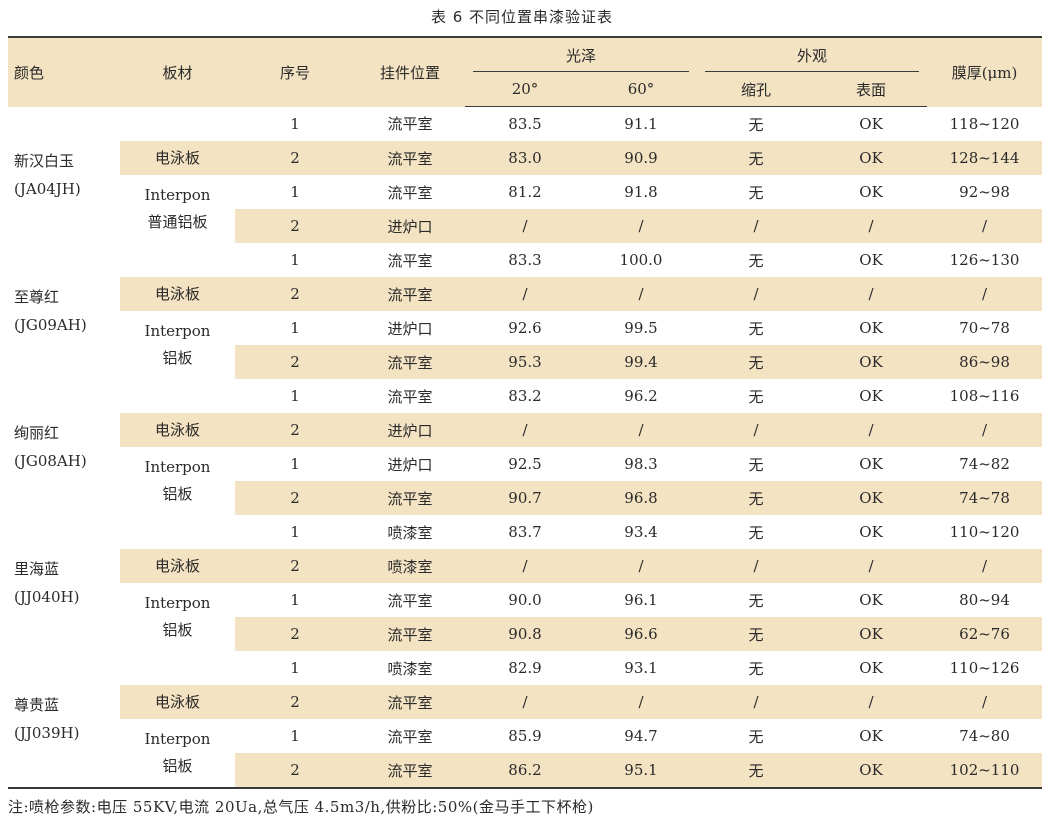 The image size is (1044, 830). I want to click on cell-thickness: 110~120, so click(984, 532).